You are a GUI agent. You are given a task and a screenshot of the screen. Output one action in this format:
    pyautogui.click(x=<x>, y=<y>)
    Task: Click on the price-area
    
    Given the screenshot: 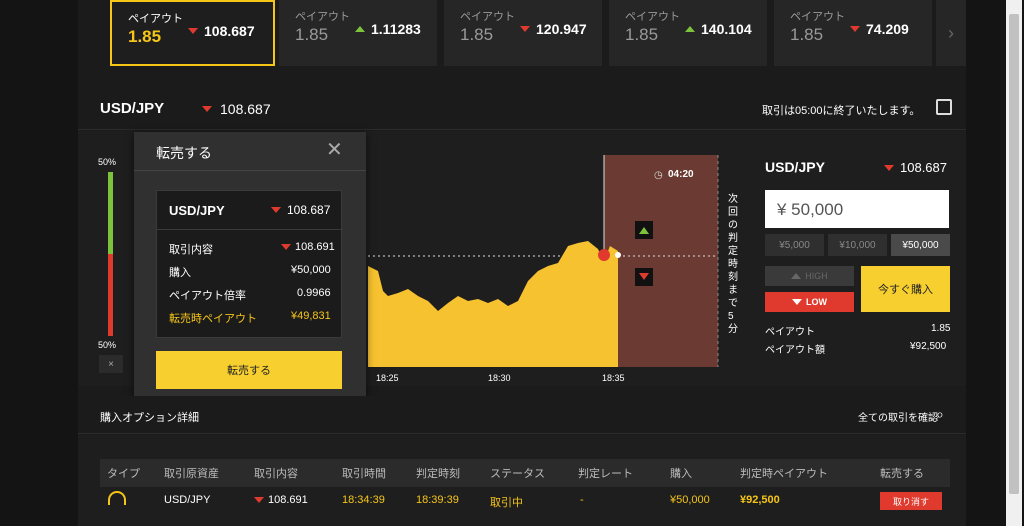 What is the action you would take?
    pyautogui.click(x=493, y=304)
    